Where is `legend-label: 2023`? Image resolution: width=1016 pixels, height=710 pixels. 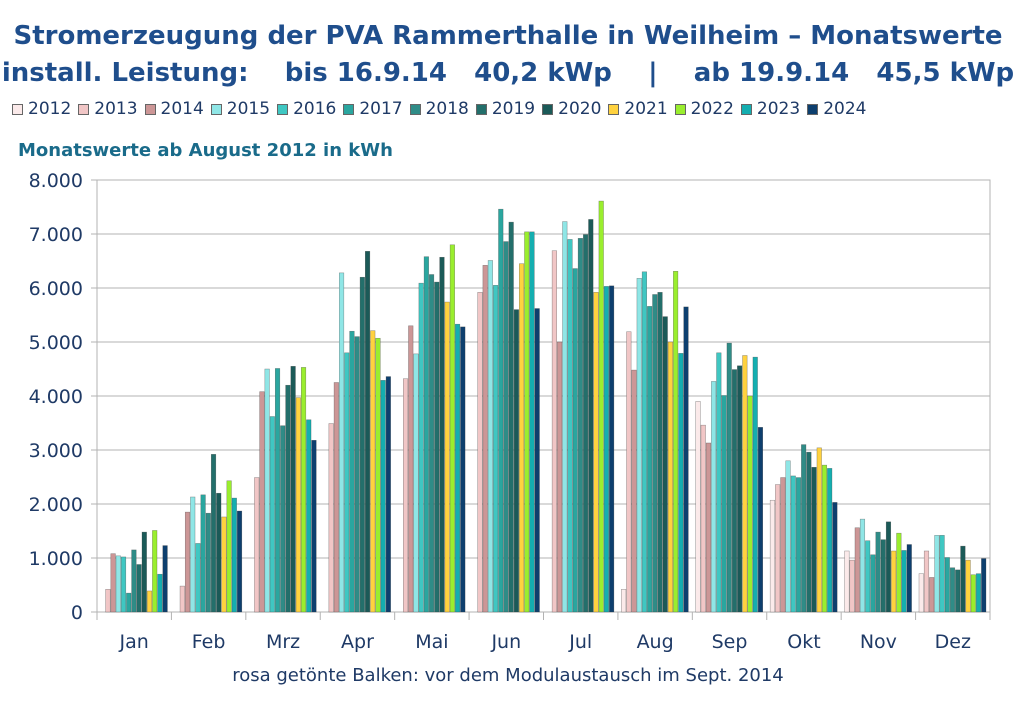
legend-label: 2023 is located at coordinates (778, 109).